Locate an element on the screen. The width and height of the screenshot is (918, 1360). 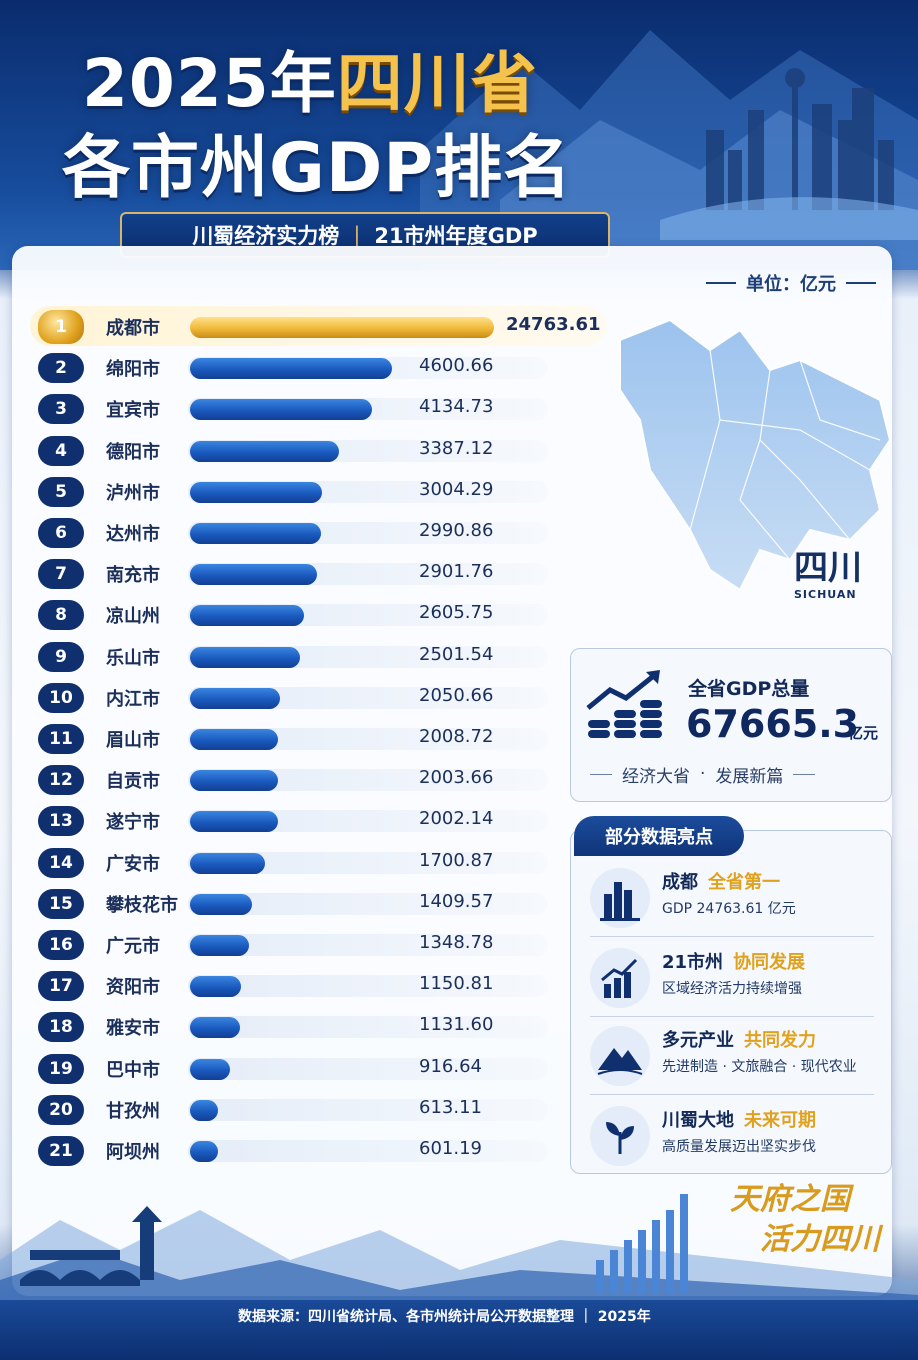
bar-row: 20 甘孜州 613.11 is located at coordinates (318, 1109).